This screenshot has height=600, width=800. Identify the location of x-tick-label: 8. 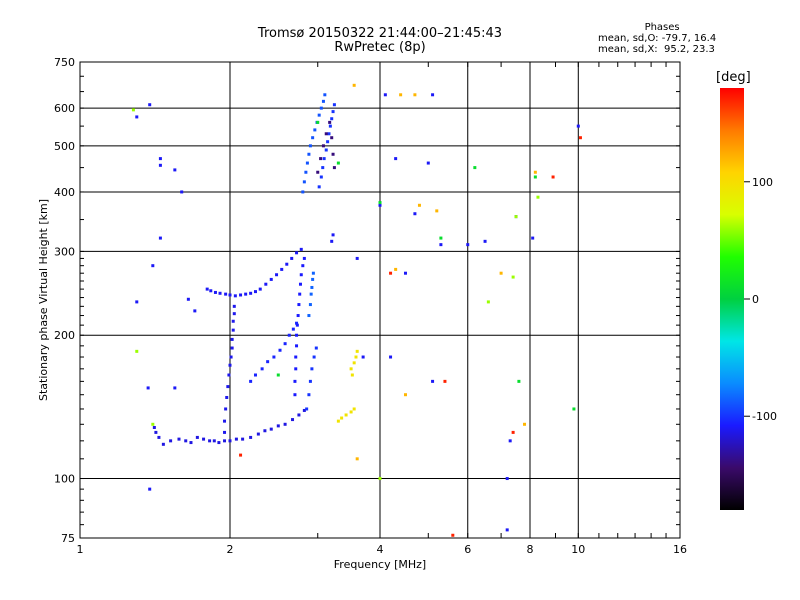
(530, 549).